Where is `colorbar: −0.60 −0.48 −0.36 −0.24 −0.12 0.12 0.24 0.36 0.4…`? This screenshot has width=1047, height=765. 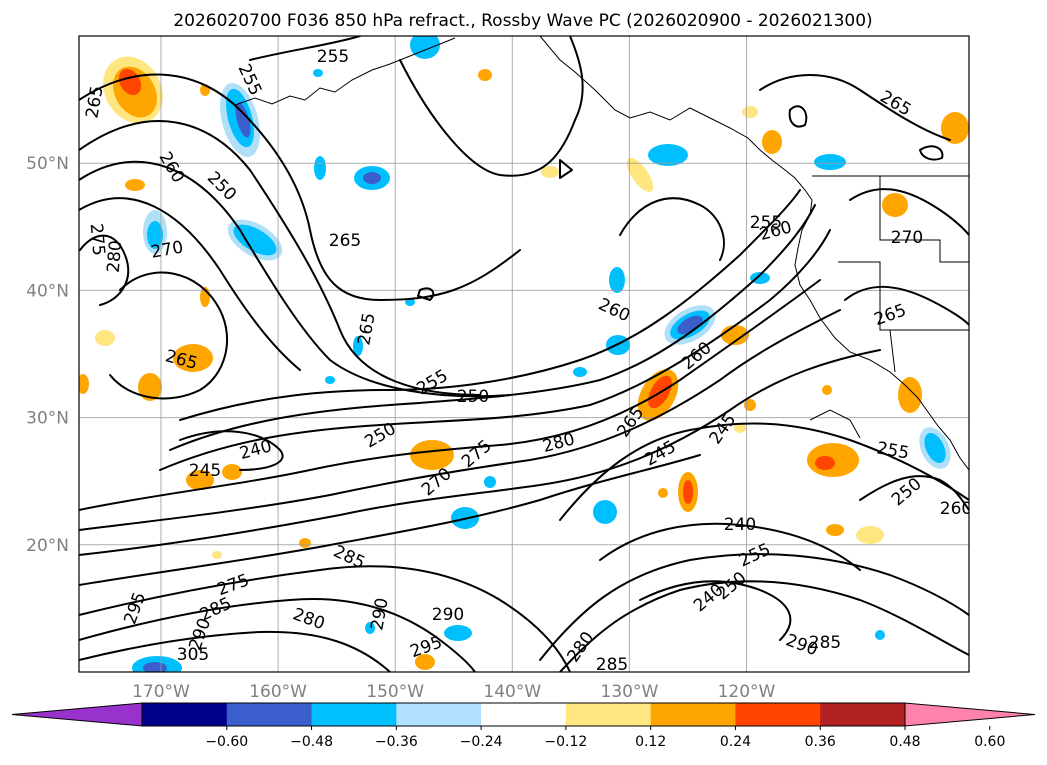
colorbar: −0.60 −0.48 −0.36 −0.24 −0.12 0.12 0.24 0.36 0.4… is located at coordinates (523, 726).